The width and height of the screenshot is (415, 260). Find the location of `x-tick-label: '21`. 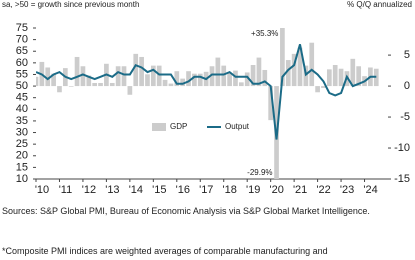

x-tick-label: '21 is located at coordinates (300, 190).